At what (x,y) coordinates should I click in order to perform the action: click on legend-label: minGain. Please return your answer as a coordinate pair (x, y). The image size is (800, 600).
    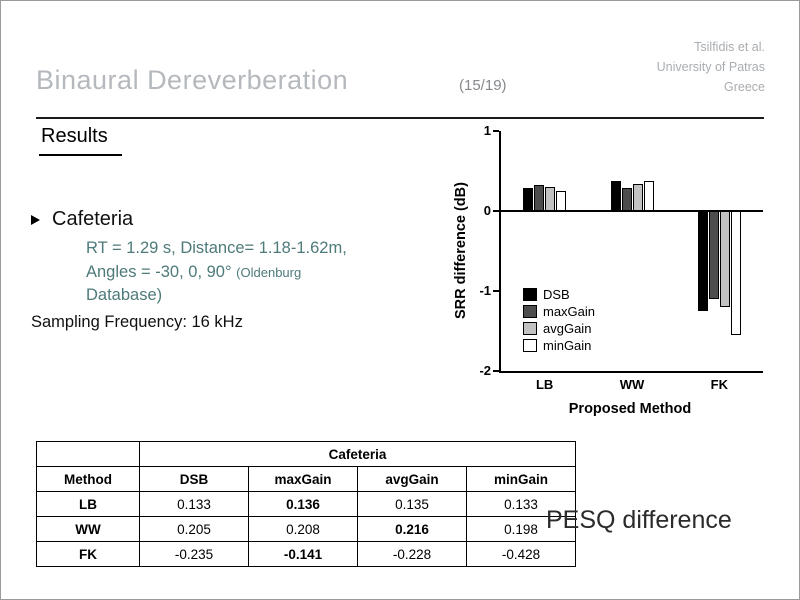
    Looking at the image, I should click on (567, 345).